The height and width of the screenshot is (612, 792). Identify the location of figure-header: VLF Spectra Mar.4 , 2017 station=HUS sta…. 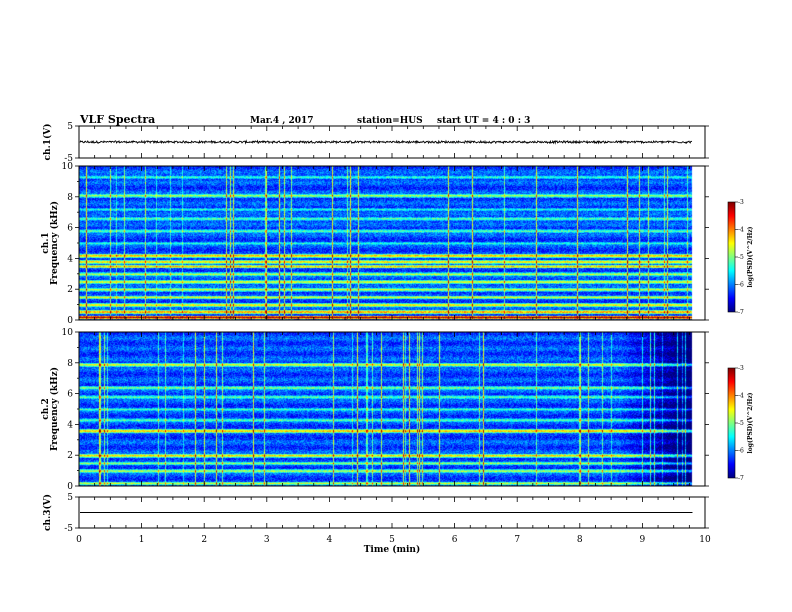
(304, 119).